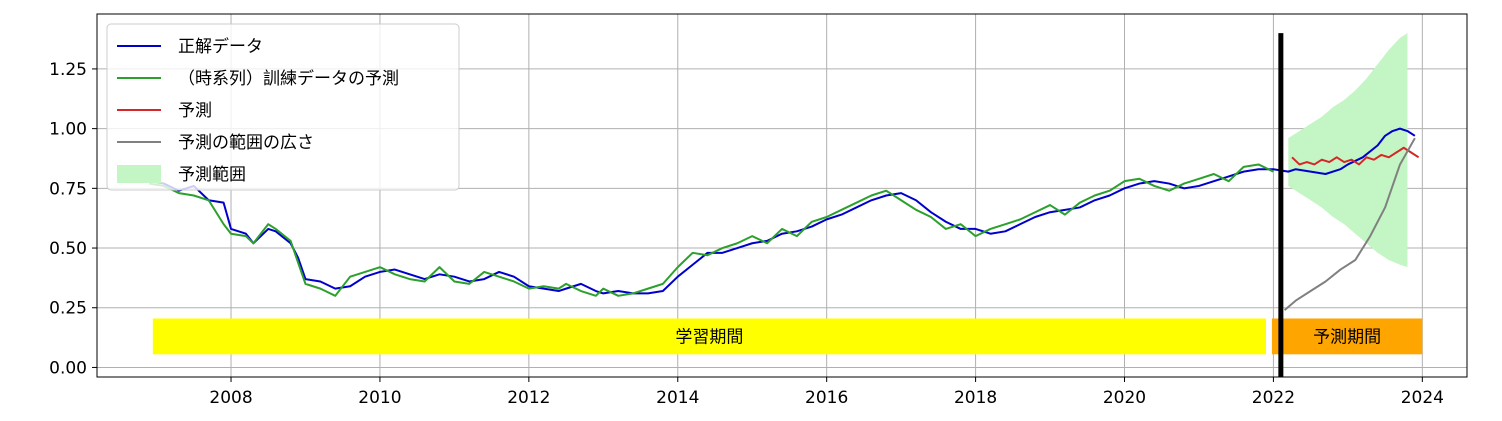 The height and width of the screenshot is (421, 1502). Describe the element at coordinates (288, 78) in the screenshot. I see `legend-label: （時系列）訓練データの予測` at that location.